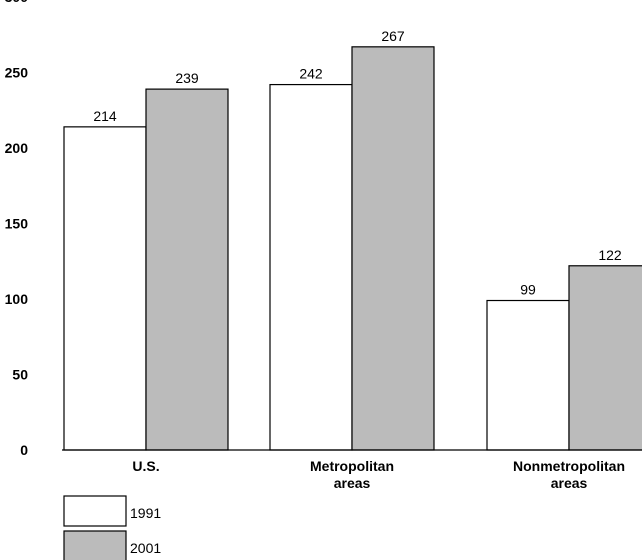 The image size is (642, 560). What do you see at coordinates (17, 148) in the screenshot?
I see `y-tick-label: 200` at bounding box center [17, 148].